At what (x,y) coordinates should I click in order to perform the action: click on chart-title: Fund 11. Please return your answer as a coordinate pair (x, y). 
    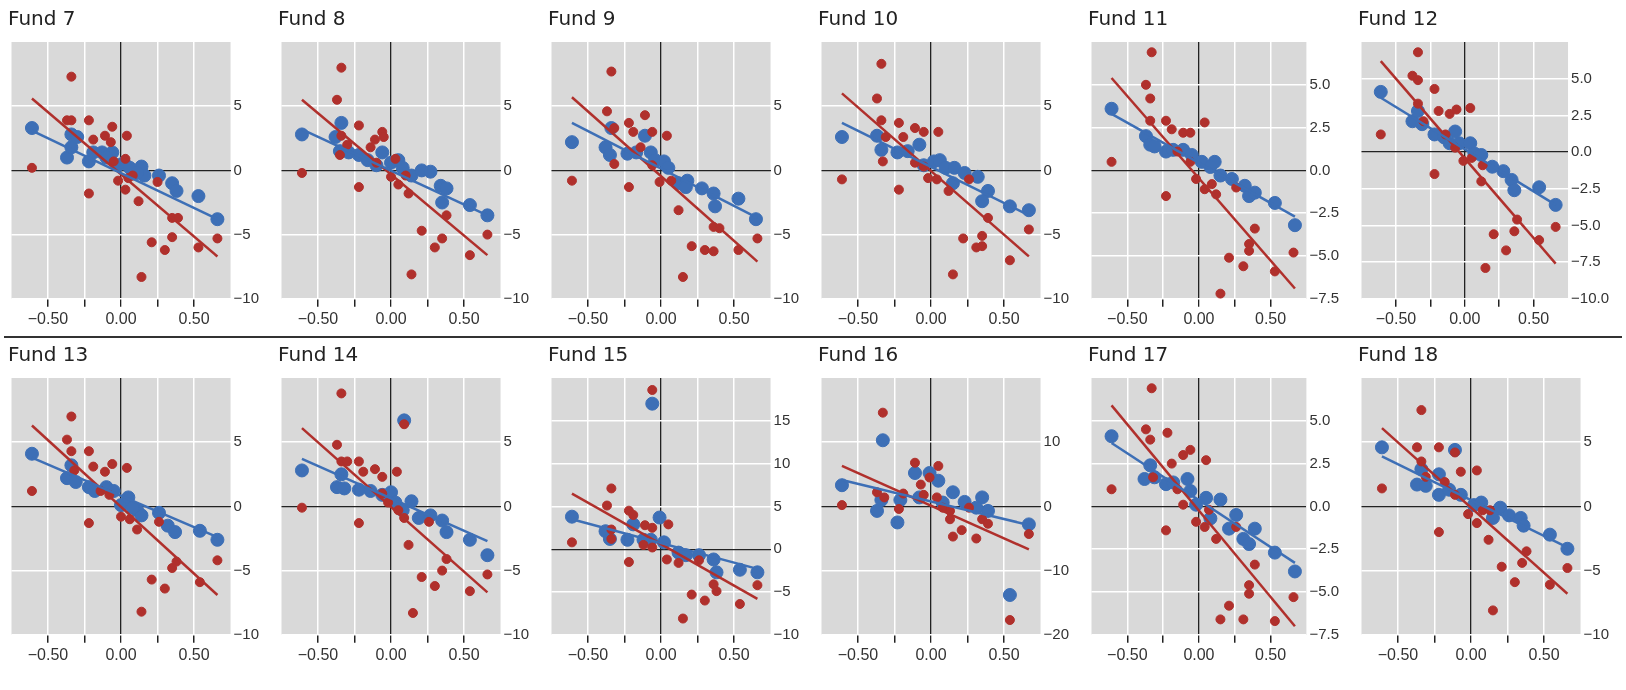
    Looking at the image, I should click on (1128, 18).